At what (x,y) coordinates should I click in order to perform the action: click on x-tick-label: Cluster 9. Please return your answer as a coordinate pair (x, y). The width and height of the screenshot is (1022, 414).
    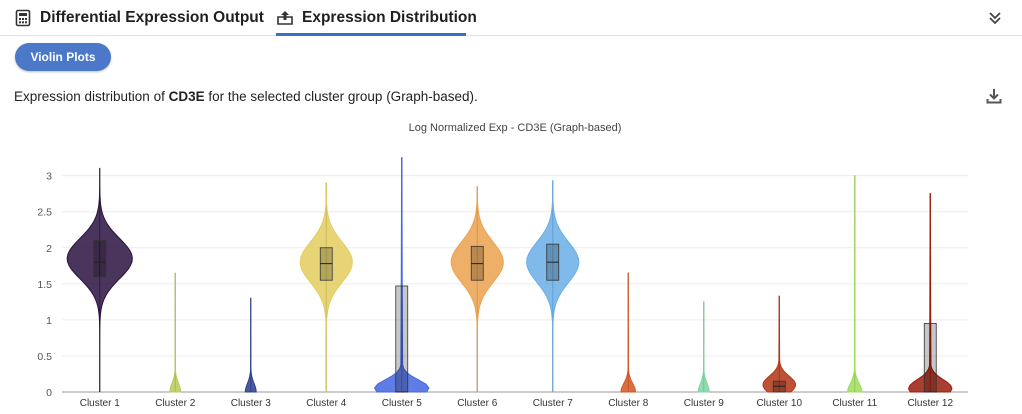
    Looking at the image, I should click on (704, 403).